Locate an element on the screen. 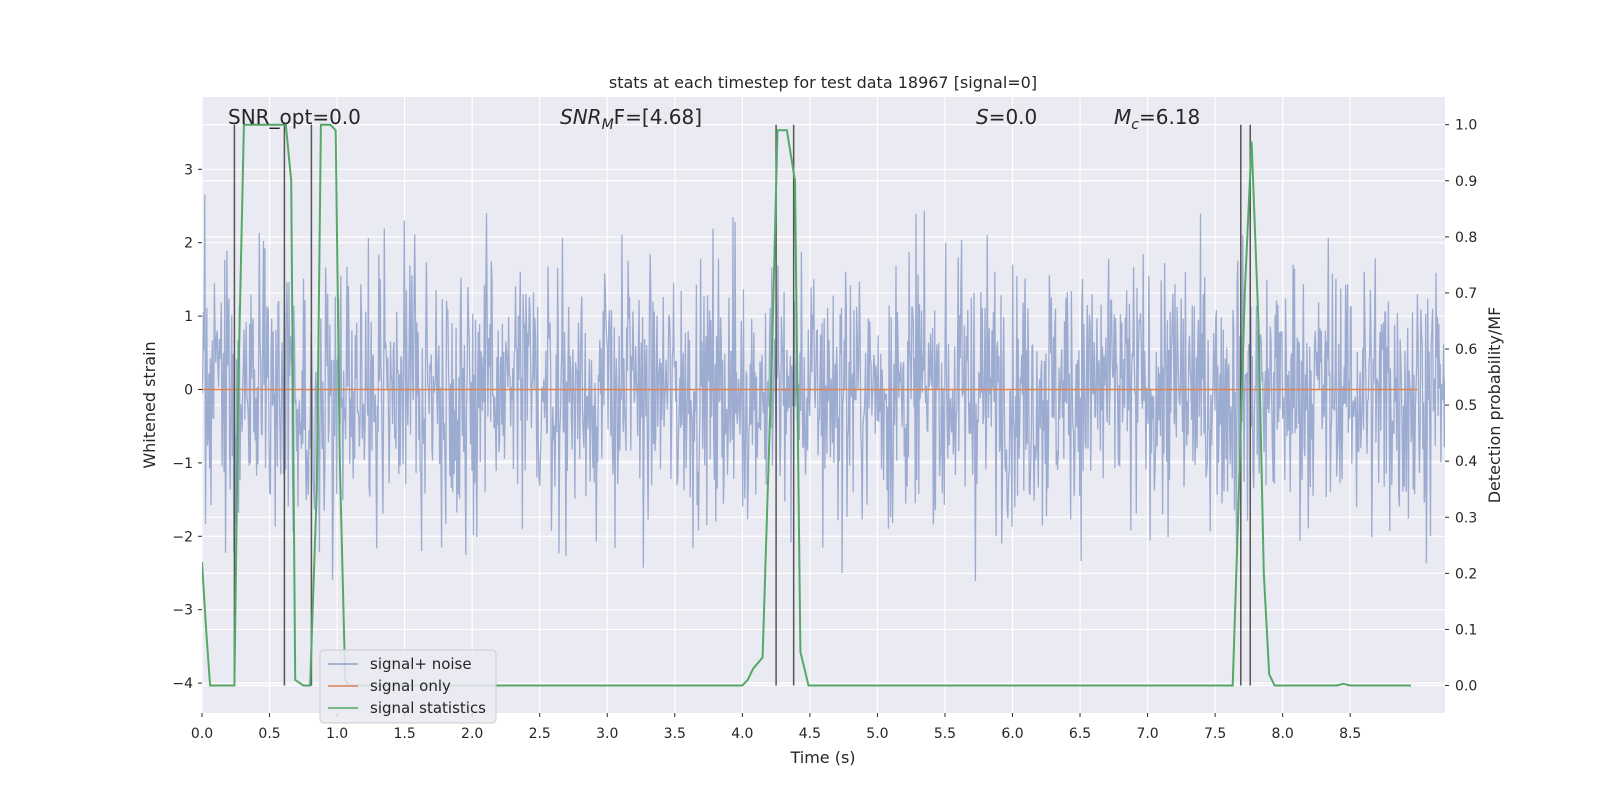 This screenshot has width=1600, height=800. y-tick-label: −4 is located at coordinates (182, 684).